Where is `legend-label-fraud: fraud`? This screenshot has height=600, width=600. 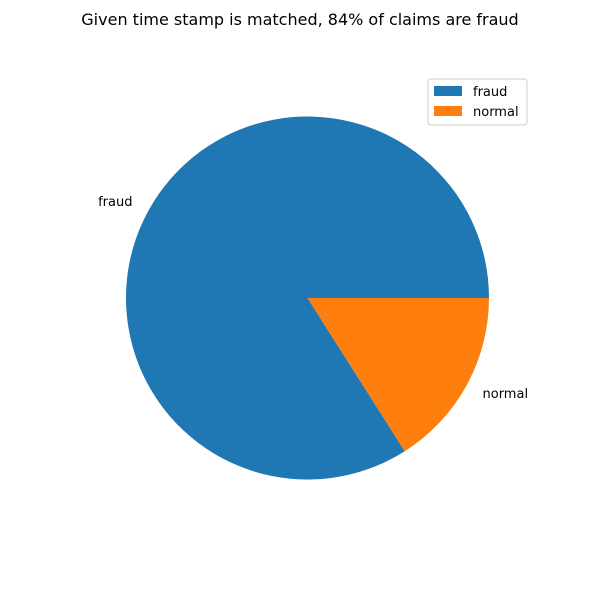 legend-label-fraud: fraud is located at coordinates (490, 92).